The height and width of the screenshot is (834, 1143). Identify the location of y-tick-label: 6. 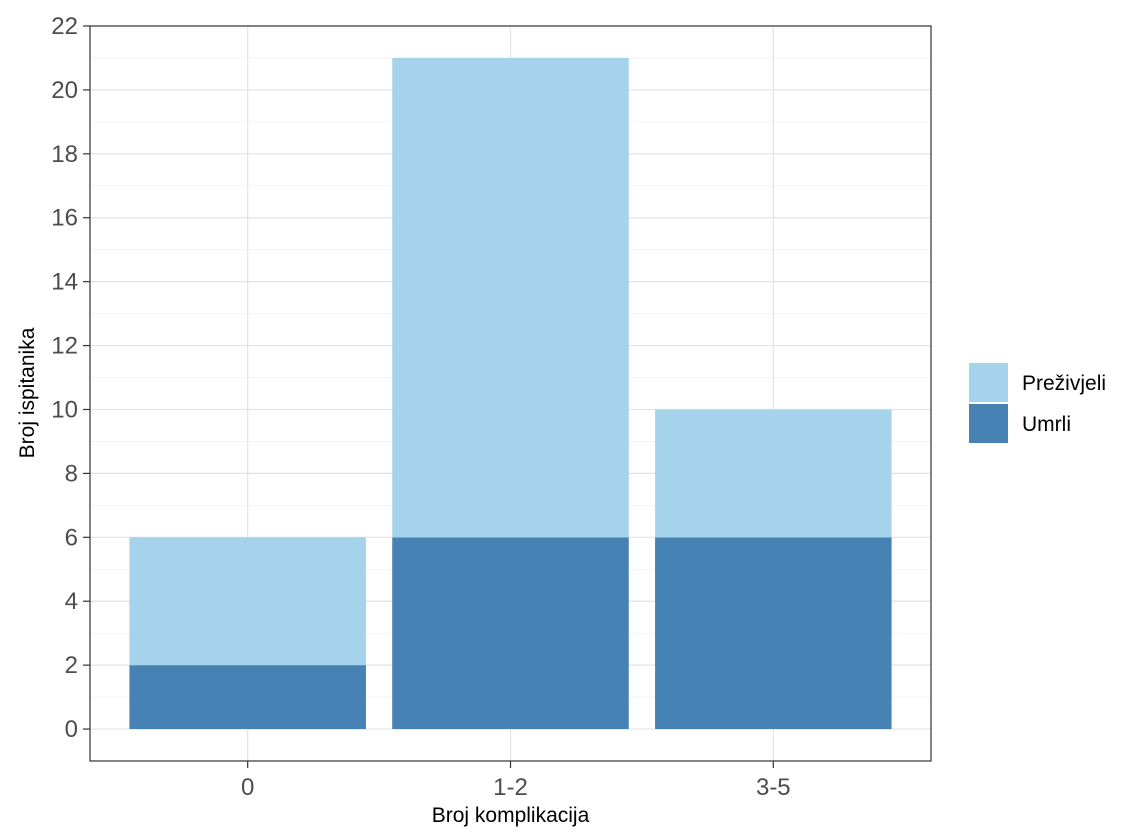
(71, 537).